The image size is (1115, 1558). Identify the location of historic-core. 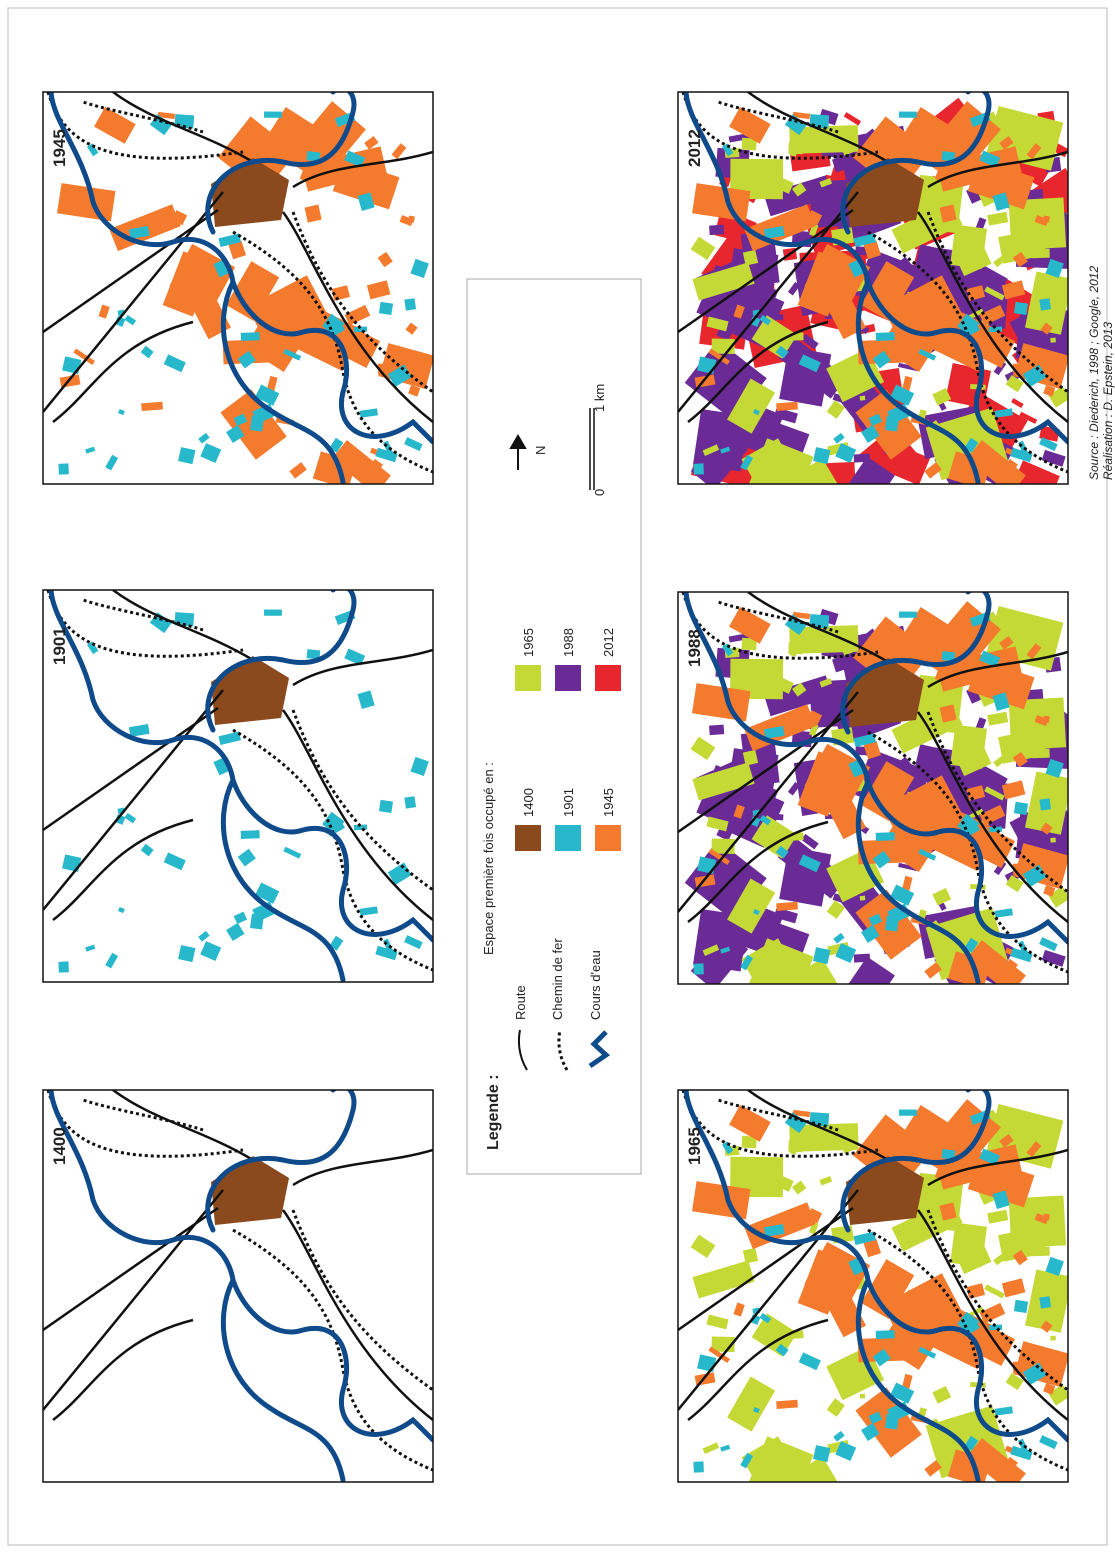
(885, 692).